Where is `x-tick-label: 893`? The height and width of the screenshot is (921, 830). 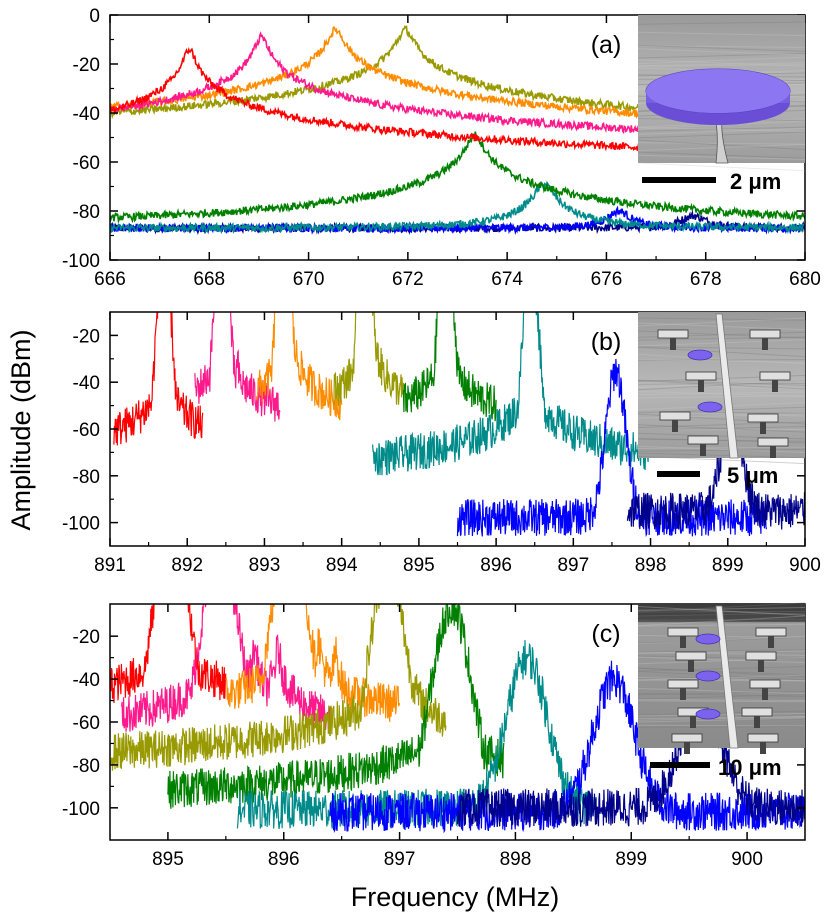 x-tick-label: 893 is located at coordinates (265, 565).